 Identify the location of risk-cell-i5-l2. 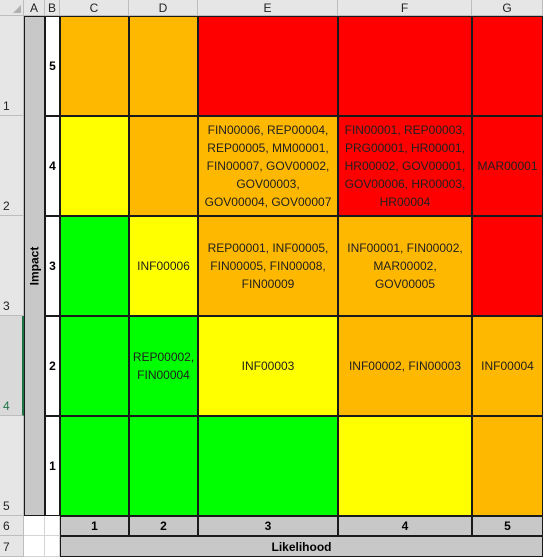
(163, 66).